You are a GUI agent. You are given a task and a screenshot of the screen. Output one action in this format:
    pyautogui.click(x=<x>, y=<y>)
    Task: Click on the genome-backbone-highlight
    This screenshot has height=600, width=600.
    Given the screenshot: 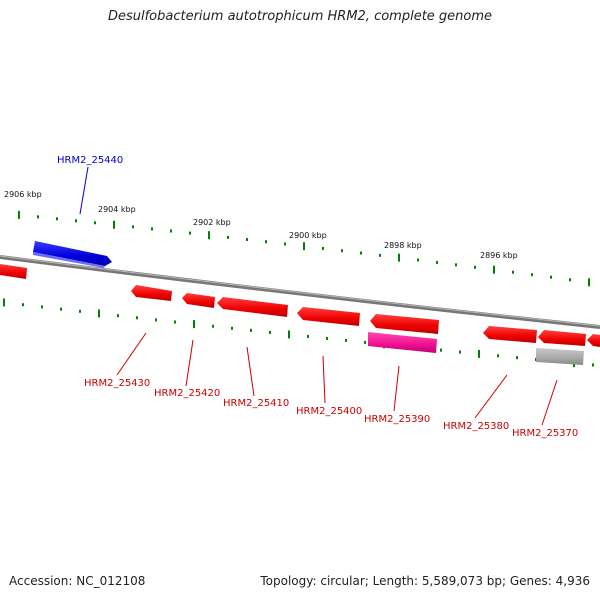 What is the action you would take?
    pyautogui.click(x=300, y=291)
    